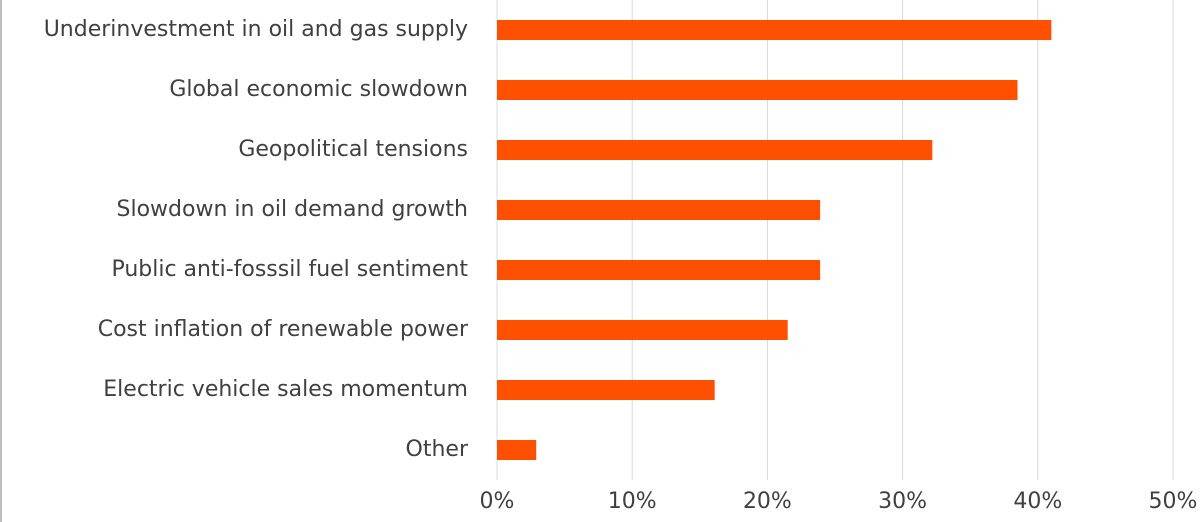 This screenshot has height=522, width=1203. Describe the element at coordinates (1173, 501) in the screenshot. I see `x-tick-label: 50%` at that location.